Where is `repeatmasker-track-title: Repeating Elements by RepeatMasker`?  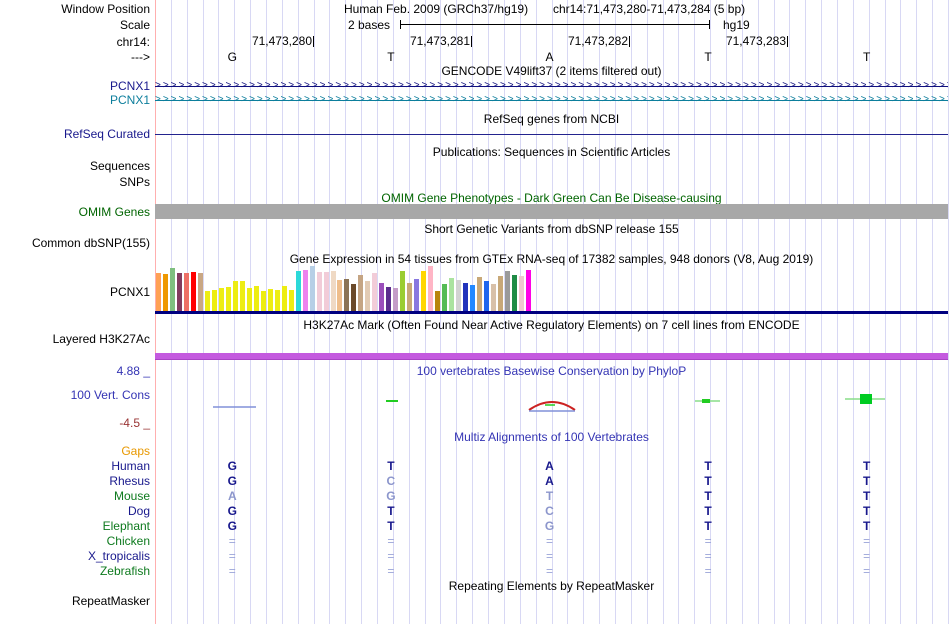
repeatmasker-track-title: Repeating Elements by RepeatMasker is located at coordinates (551, 586).